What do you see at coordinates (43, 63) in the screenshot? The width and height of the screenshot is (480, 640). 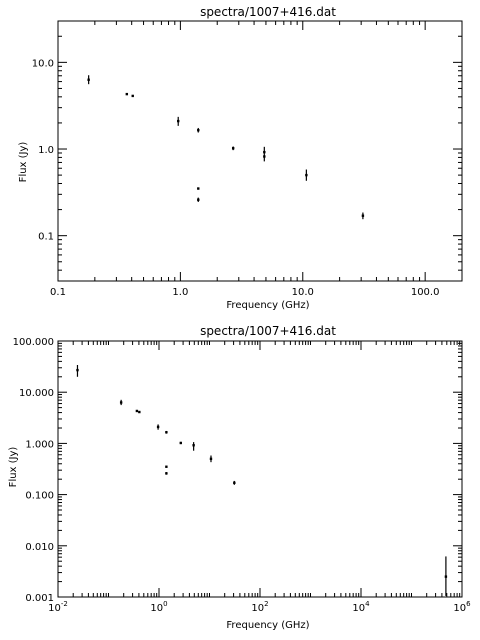 I see `y-tick-label: 10.0` at bounding box center [43, 63].